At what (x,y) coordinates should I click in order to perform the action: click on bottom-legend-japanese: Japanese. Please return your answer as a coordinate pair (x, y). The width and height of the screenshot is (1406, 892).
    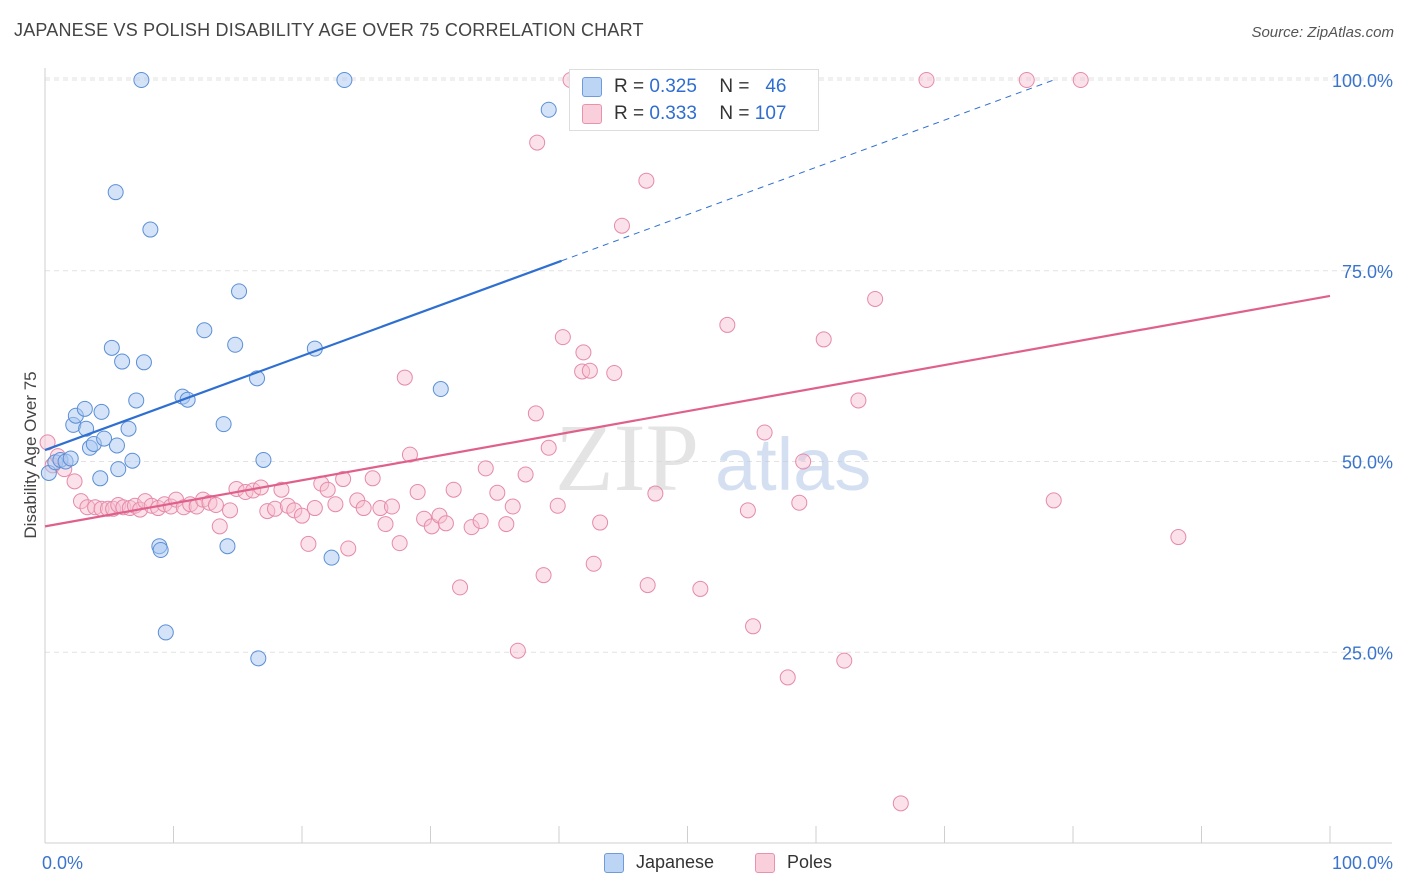
    Looking at the image, I should click on (659, 862).